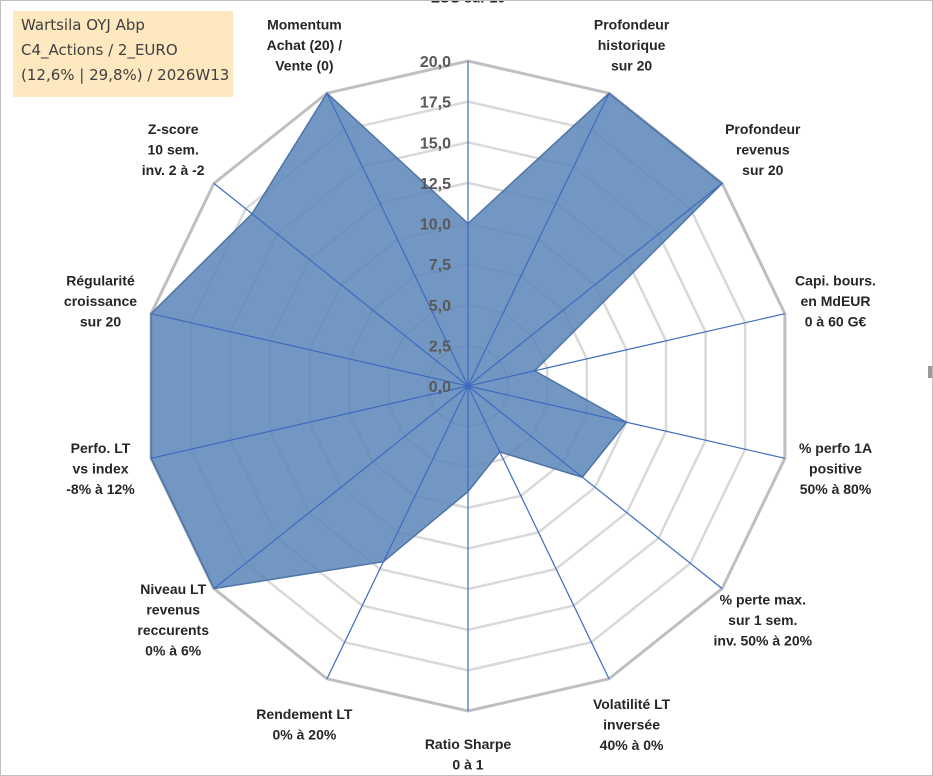 The image size is (933, 776). I want to click on axis-label: ESG sur 20, so click(468, 3).